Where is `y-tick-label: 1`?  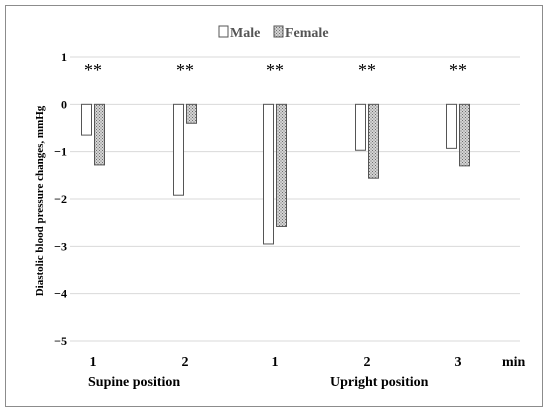
y-tick-label: 1 is located at coordinates (64, 57).